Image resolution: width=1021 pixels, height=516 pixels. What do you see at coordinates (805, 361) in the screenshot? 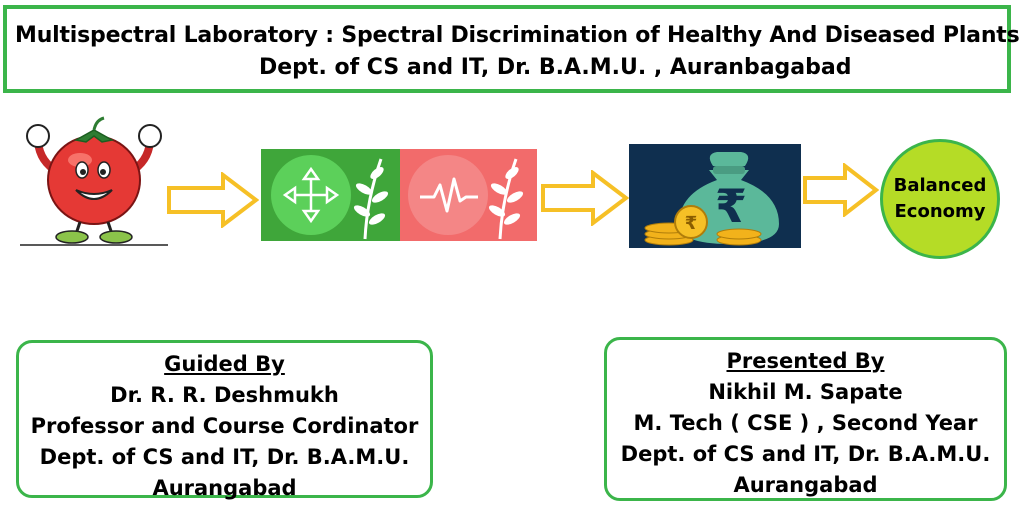
I see `presented-by-heading: Presented By` at bounding box center [805, 361].